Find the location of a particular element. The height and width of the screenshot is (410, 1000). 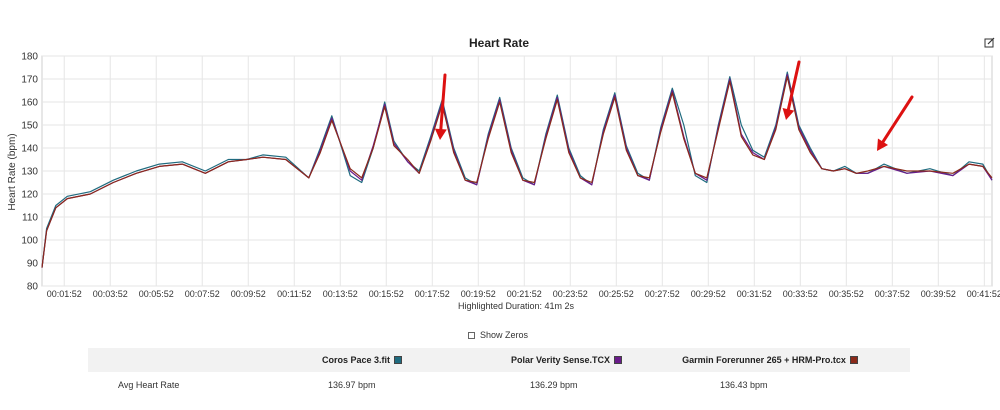

x-tick-label: 00:41:52 is located at coordinates (983, 294).